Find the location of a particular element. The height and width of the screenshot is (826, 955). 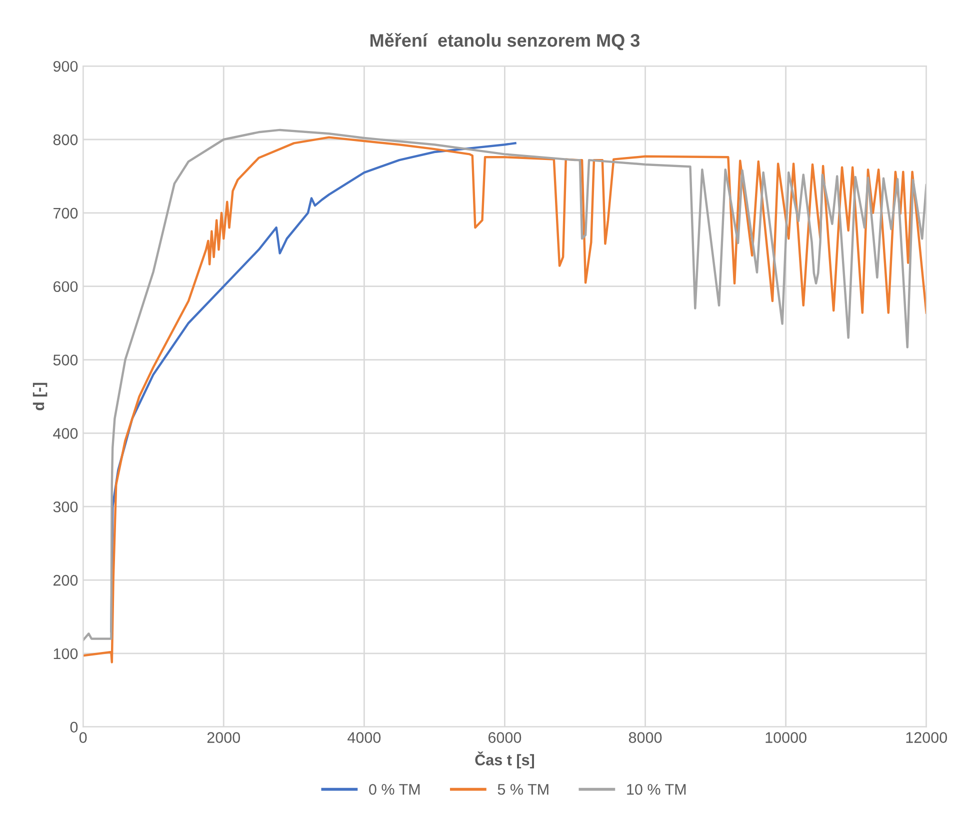

y-tick-label: 100 is located at coordinates (66, 654).